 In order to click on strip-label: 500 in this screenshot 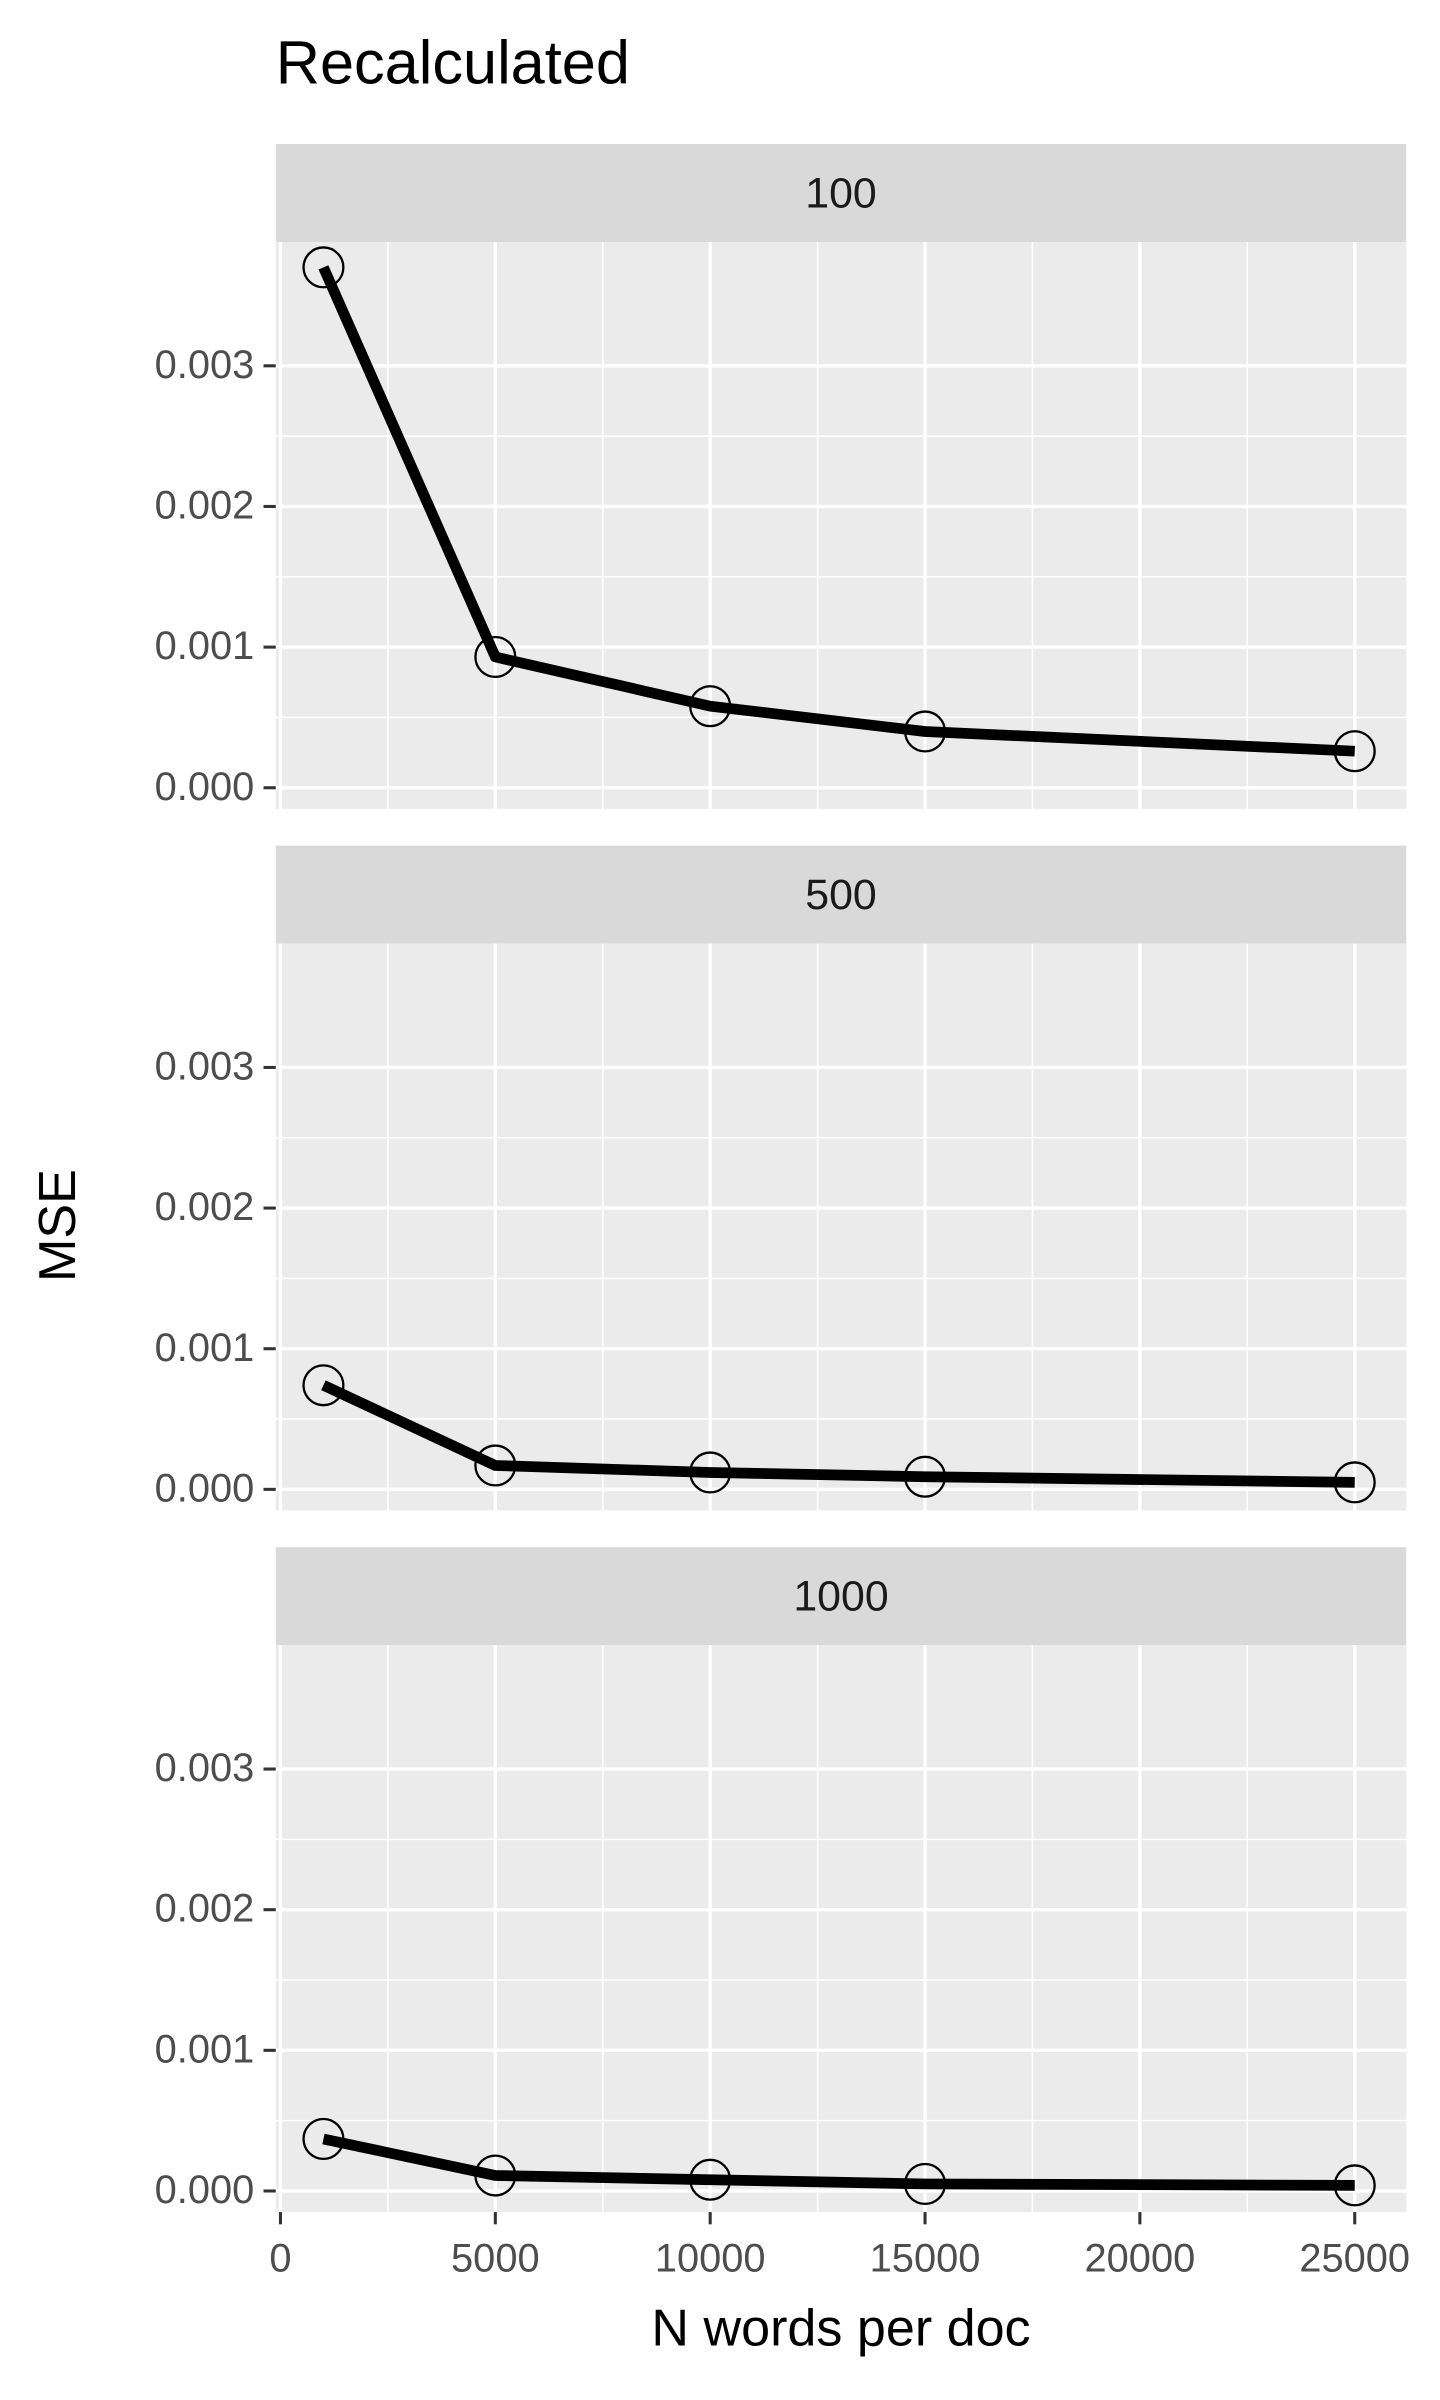, I will do `click(841, 895)`.